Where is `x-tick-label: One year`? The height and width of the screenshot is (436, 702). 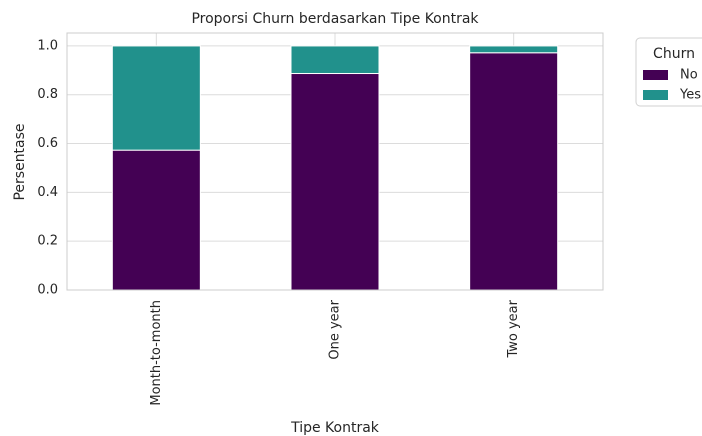 x-tick-label: One year is located at coordinates (335, 329).